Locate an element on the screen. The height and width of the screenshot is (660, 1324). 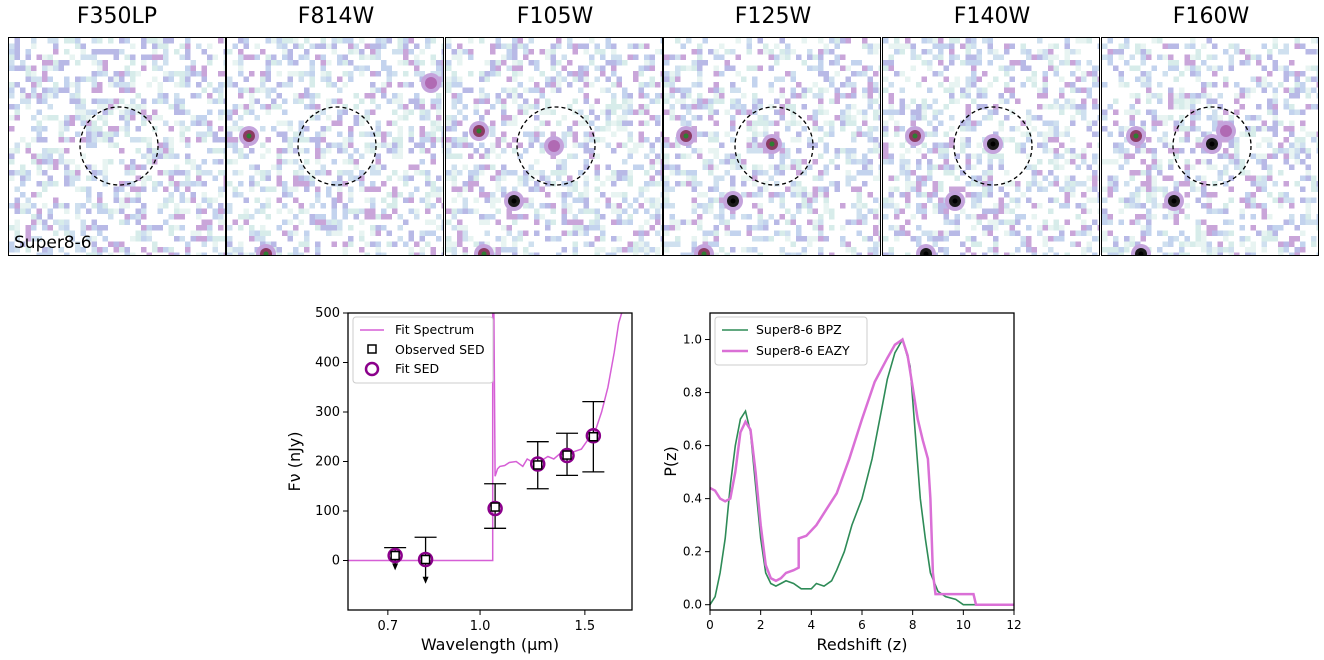
source-center is located at coordinates (926, 253).